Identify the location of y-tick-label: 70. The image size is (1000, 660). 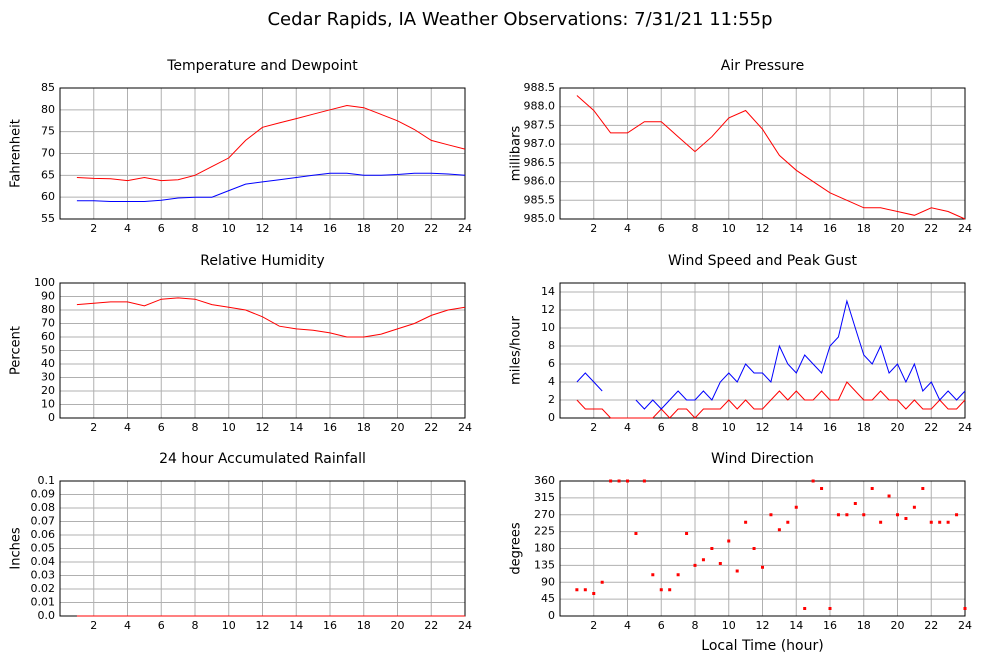
(48, 153).